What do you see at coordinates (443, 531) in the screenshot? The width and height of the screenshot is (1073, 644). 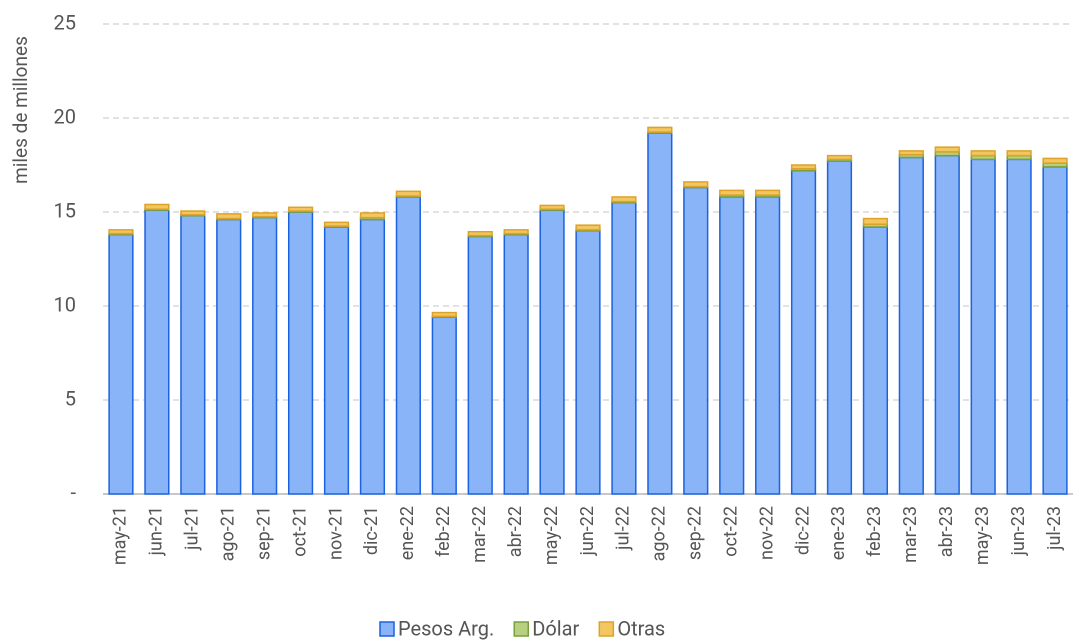 I see `x-tick-label: feb-22` at bounding box center [443, 531].